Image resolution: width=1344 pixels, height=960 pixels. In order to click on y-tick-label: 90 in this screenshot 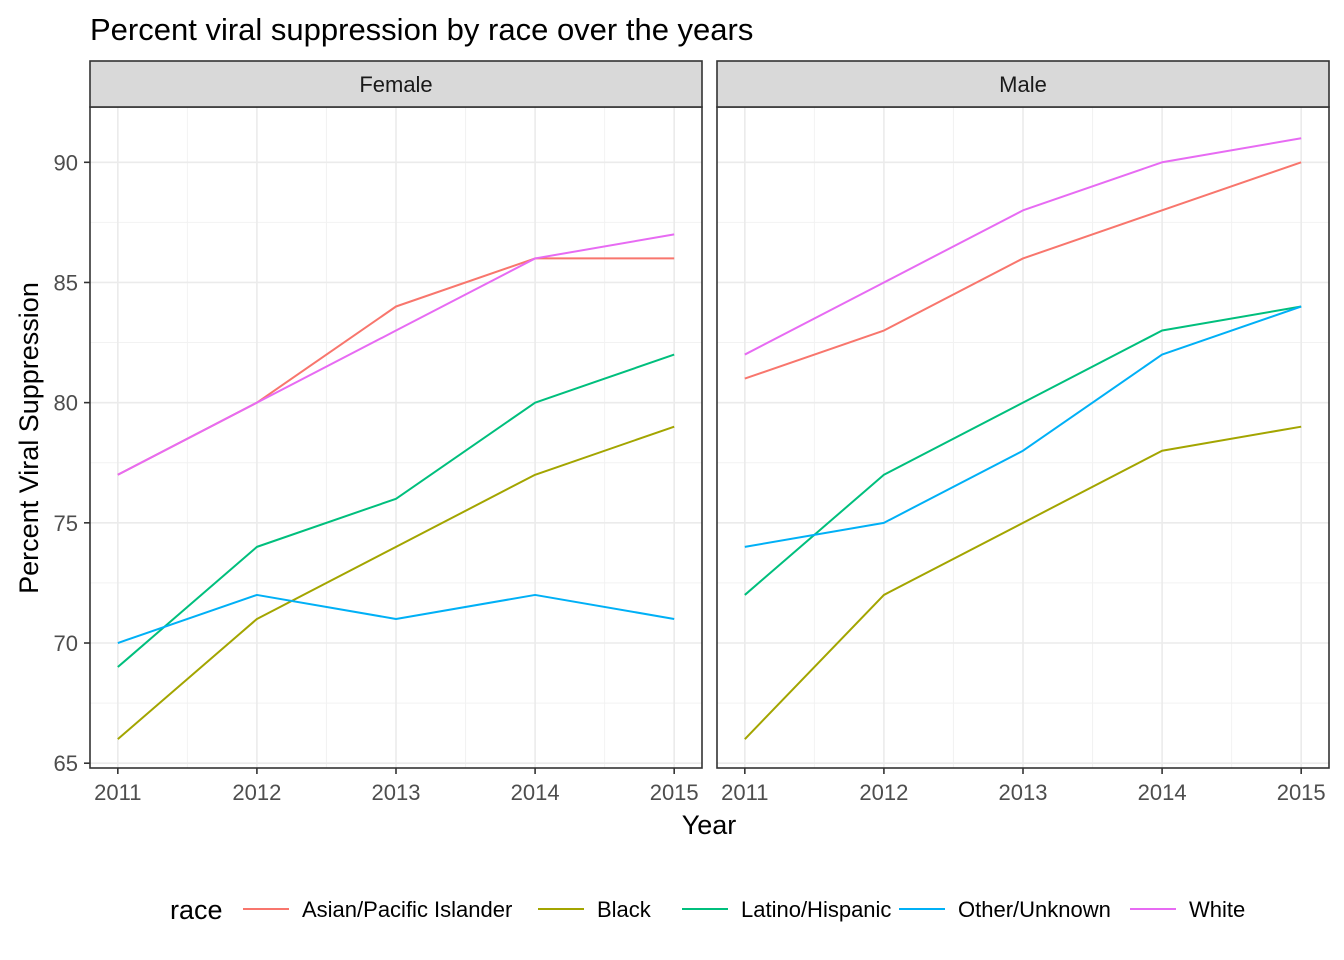, I will do `click(66, 162)`.